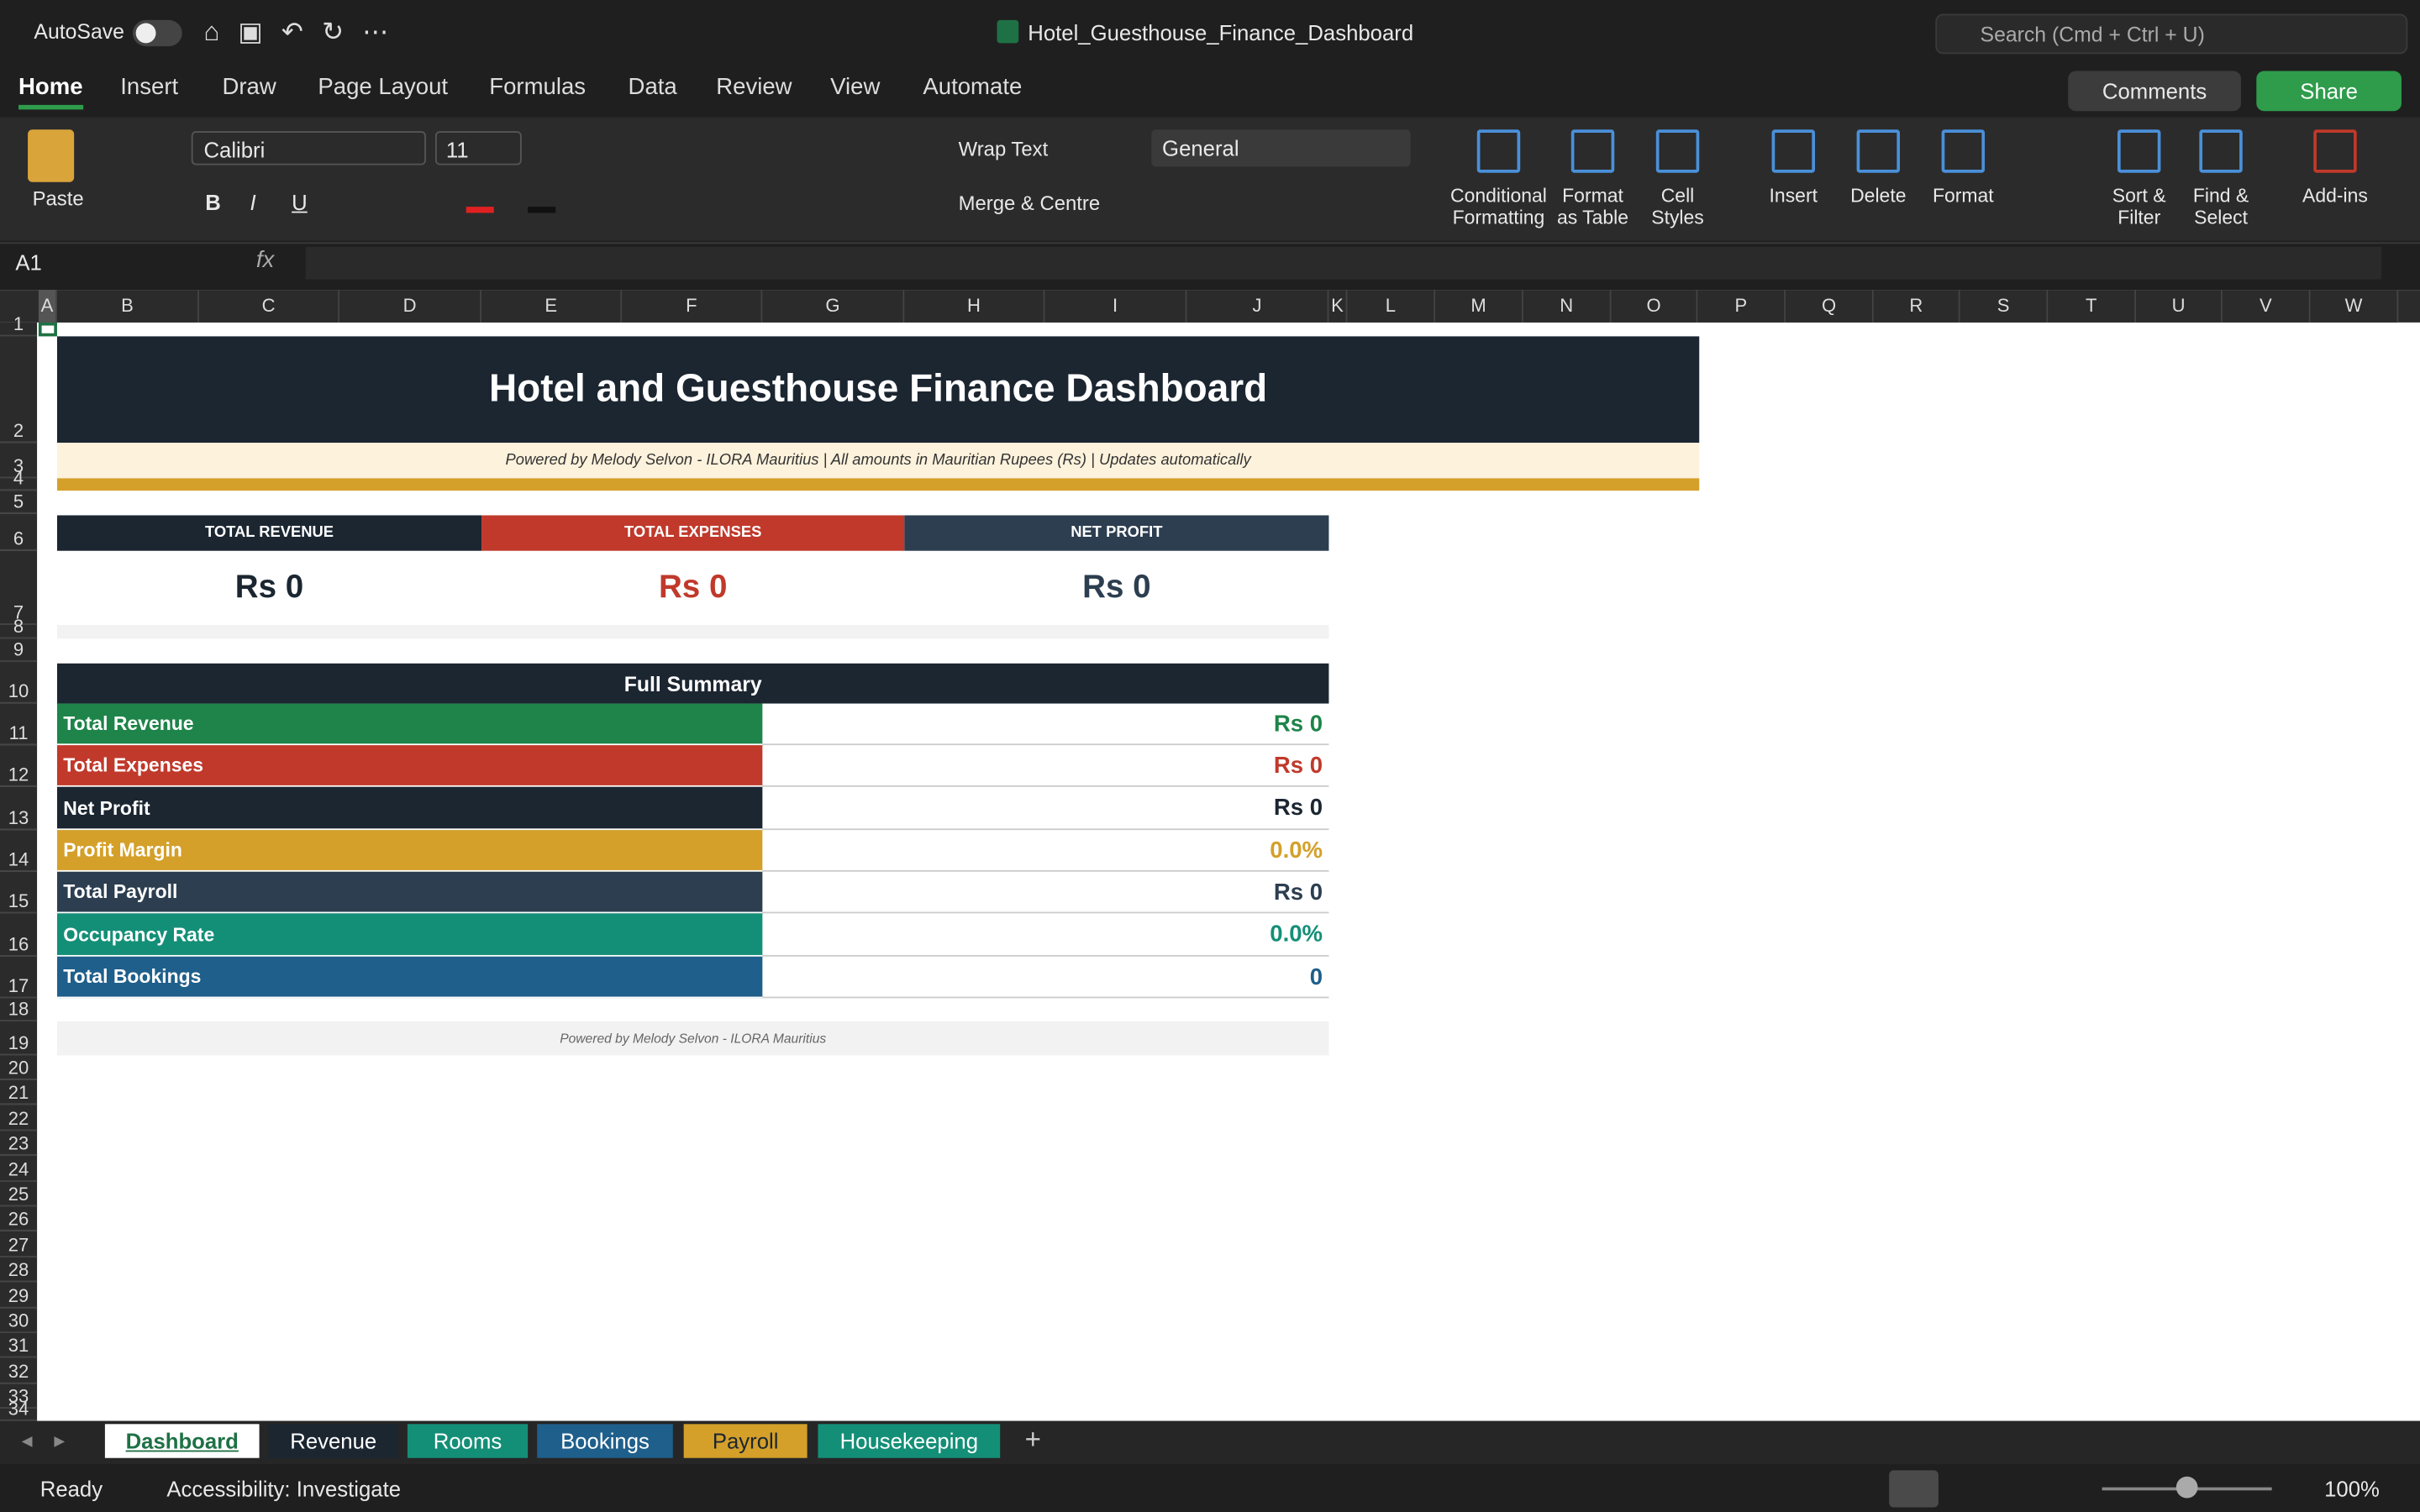 The width and height of the screenshot is (2420, 1512). Describe the element at coordinates (1830, 306) in the screenshot. I see `column-header: Q` at that location.